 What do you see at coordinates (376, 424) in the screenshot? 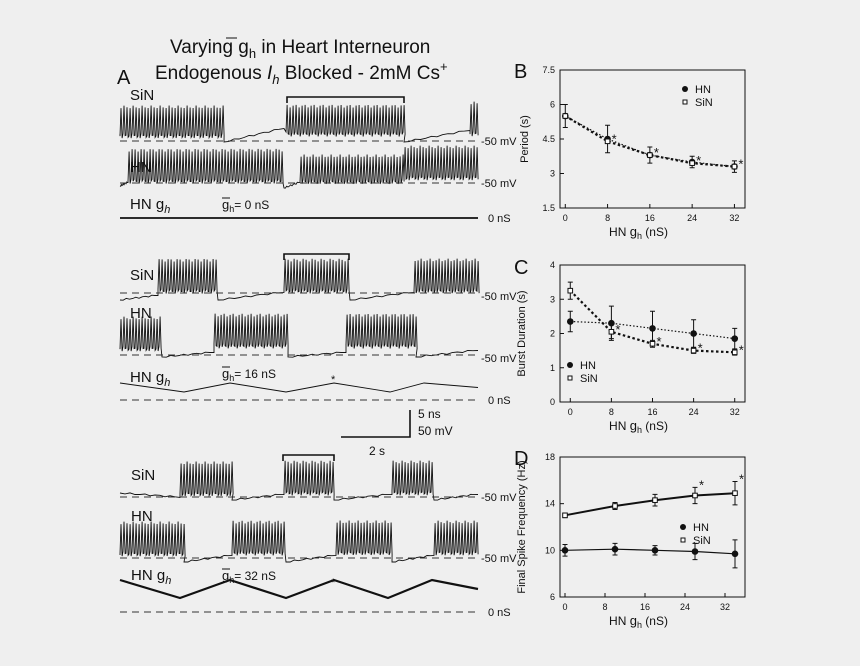
I see `scale-bars` at bounding box center [376, 424].